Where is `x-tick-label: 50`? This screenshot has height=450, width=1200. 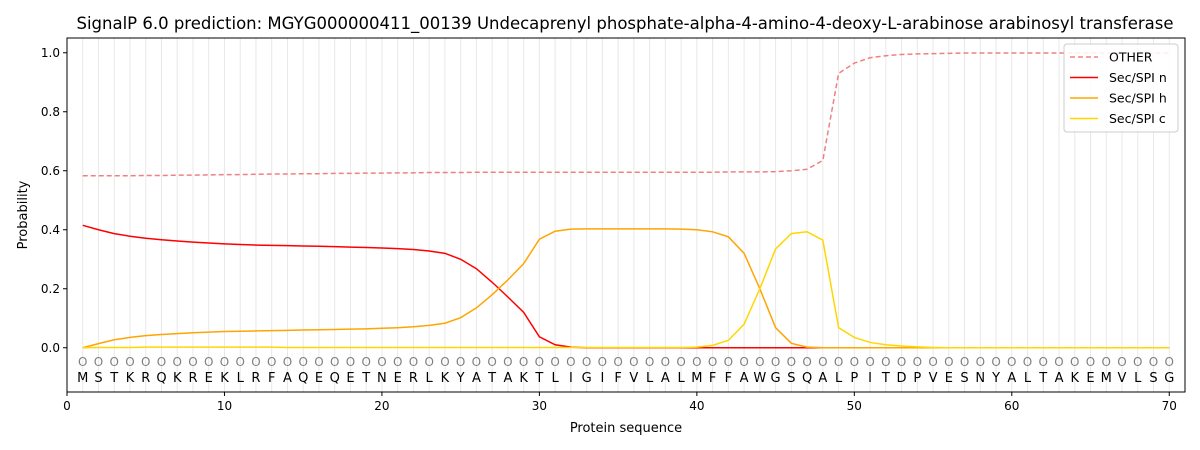 x-tick-label: 50 is located at coordinates (854, 406).